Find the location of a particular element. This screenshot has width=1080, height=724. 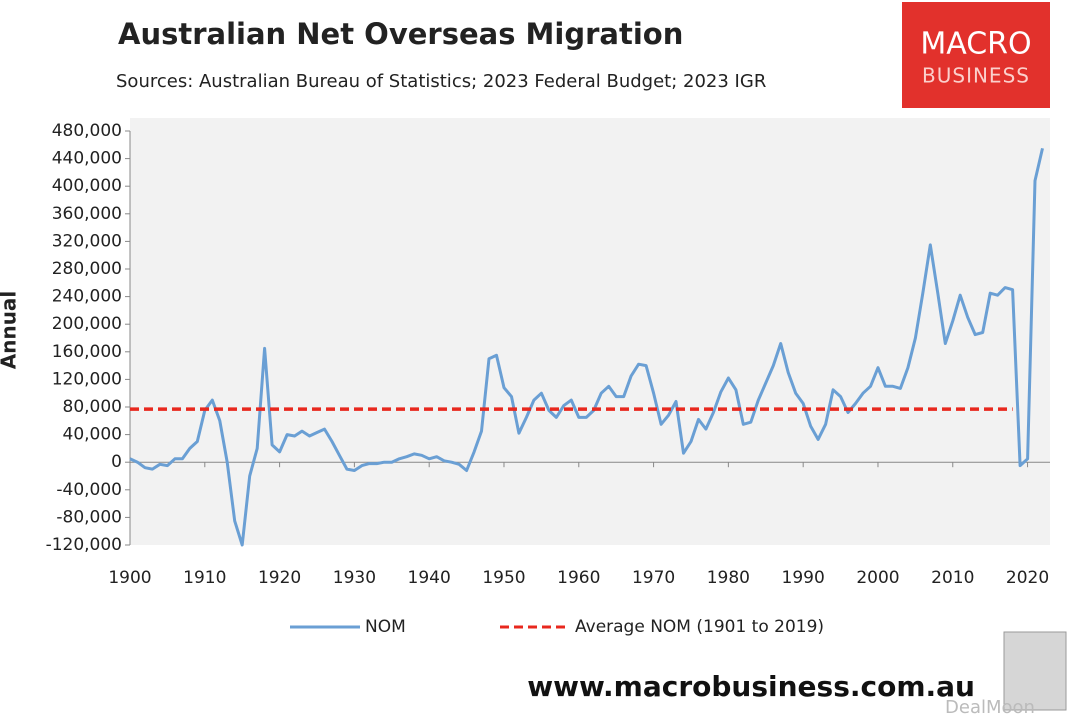

legend-label: Average NOM (1901 to 2019) is located at coordinates (699, 627).